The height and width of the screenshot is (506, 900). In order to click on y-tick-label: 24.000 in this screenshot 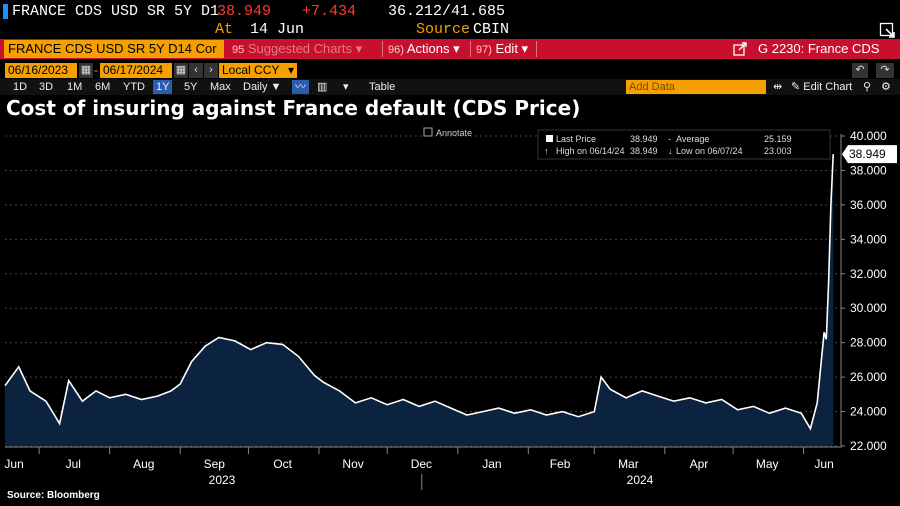, I will do `click(868, 412)`.